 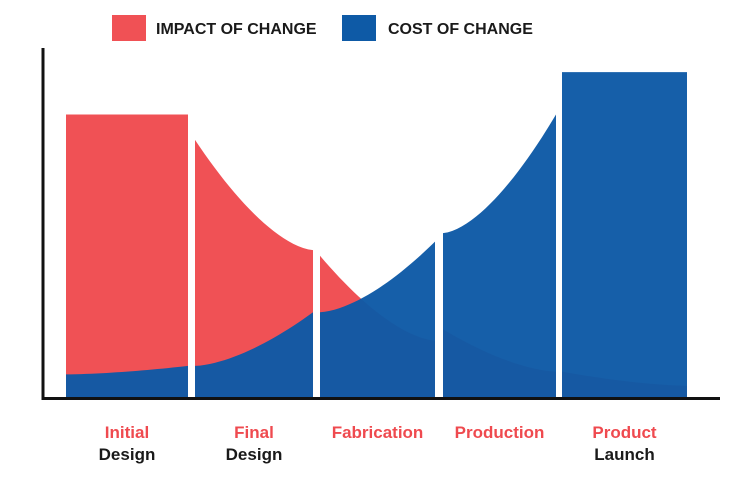 I want to click on legend-swatch-cost, so click(x=359, y=28).